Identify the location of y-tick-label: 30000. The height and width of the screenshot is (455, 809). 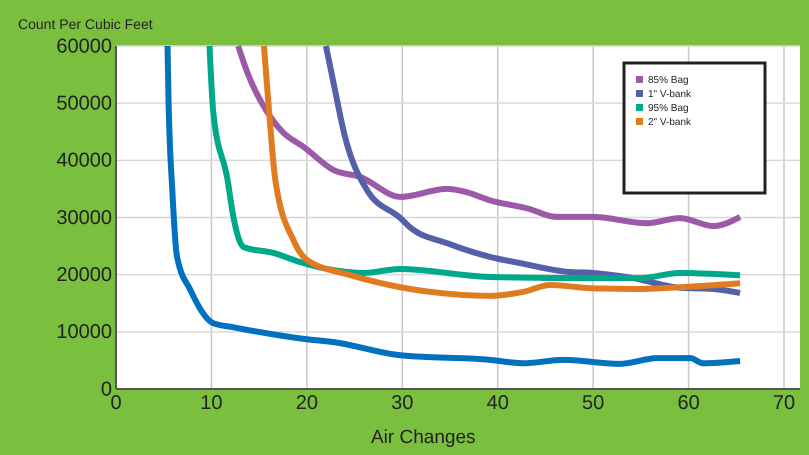
(84, 217).